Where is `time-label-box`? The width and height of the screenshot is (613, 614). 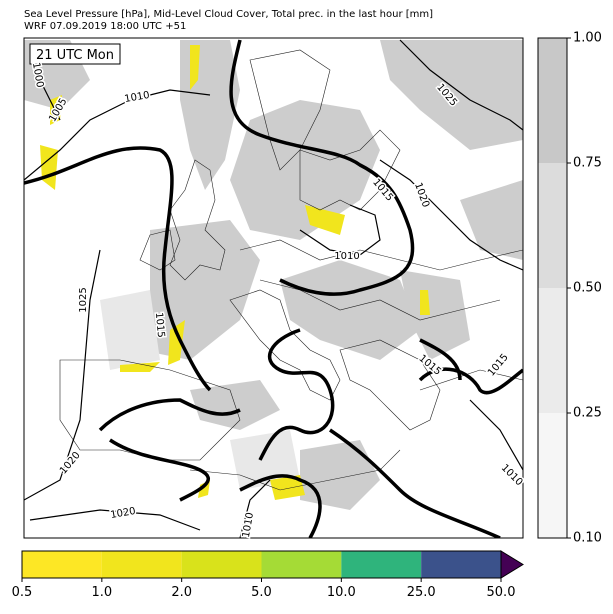 time-label-box is located at coordinates (75, 54).